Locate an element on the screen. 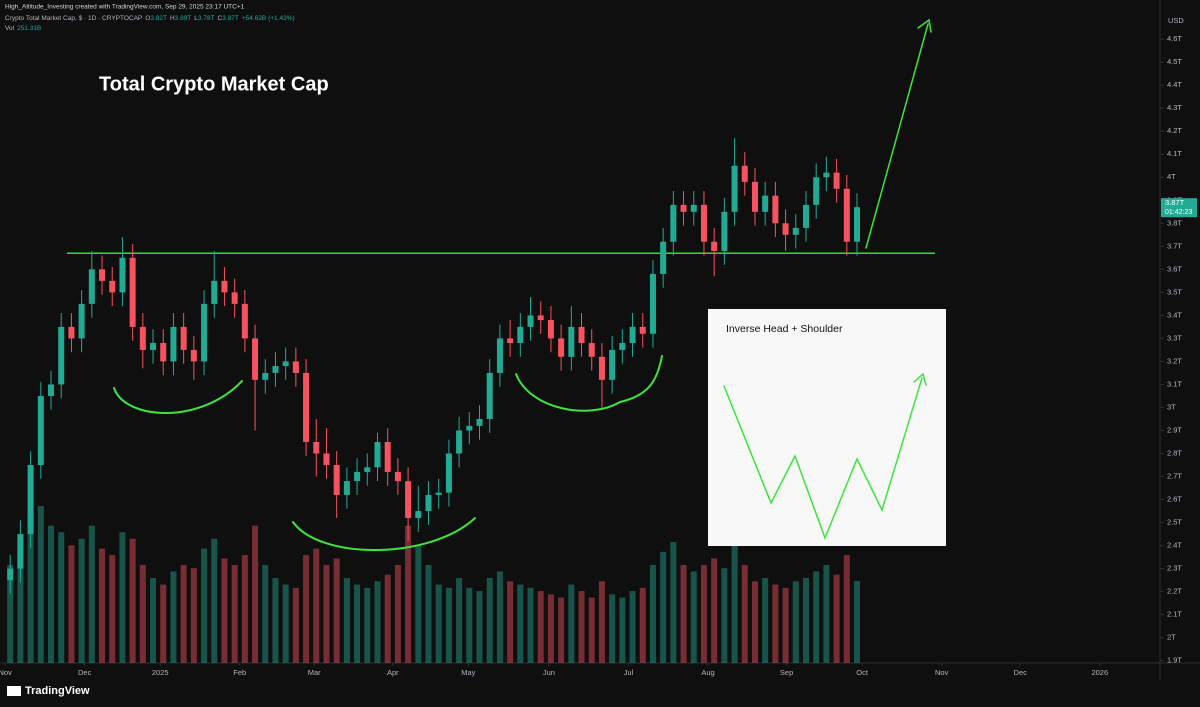  volume-legend: Vol 251.31B is located at coordinates (23, 28).